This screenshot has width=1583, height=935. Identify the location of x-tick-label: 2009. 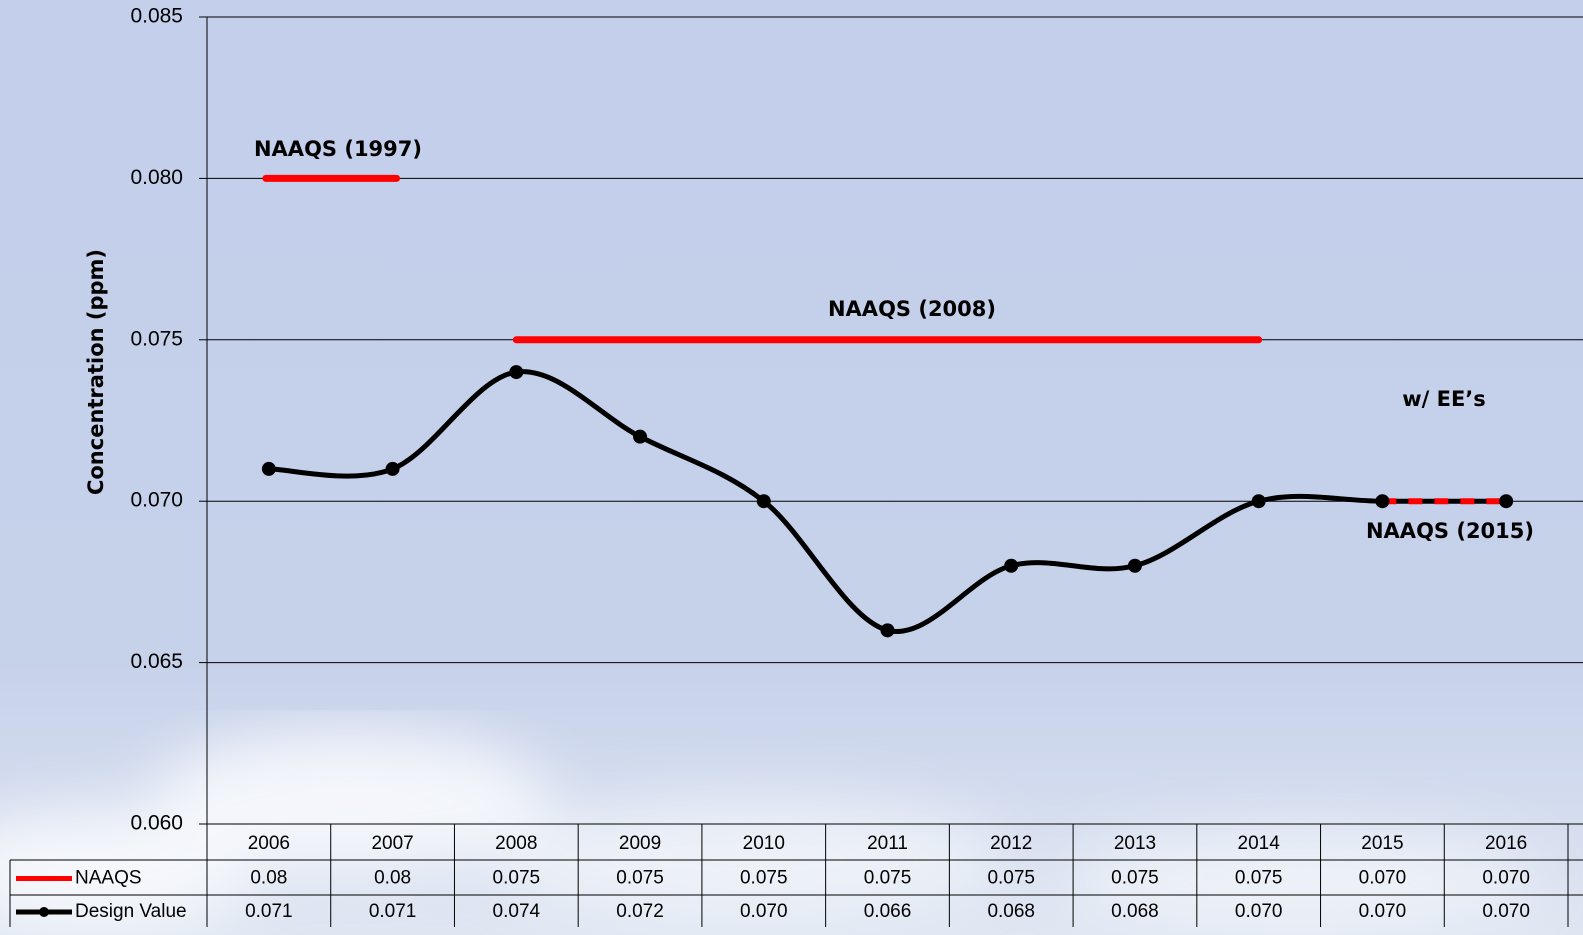
(640, 843).